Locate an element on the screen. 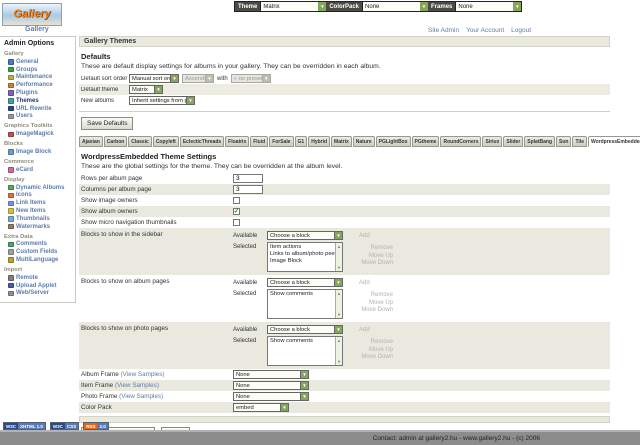 This screenshot has width=640, height=445. list-item: Image Block is located at coordinates (286, 260).